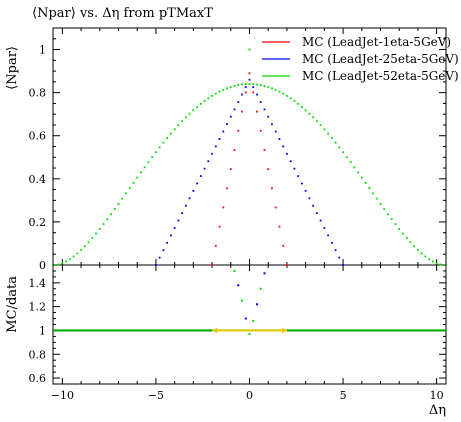 Image resolution: width=461 pixels, height=422 pixels. What do you see at coordinates (249, 395) in the screenshot?
I see `x-tick-label: 0` at bounding box center [249, 395].